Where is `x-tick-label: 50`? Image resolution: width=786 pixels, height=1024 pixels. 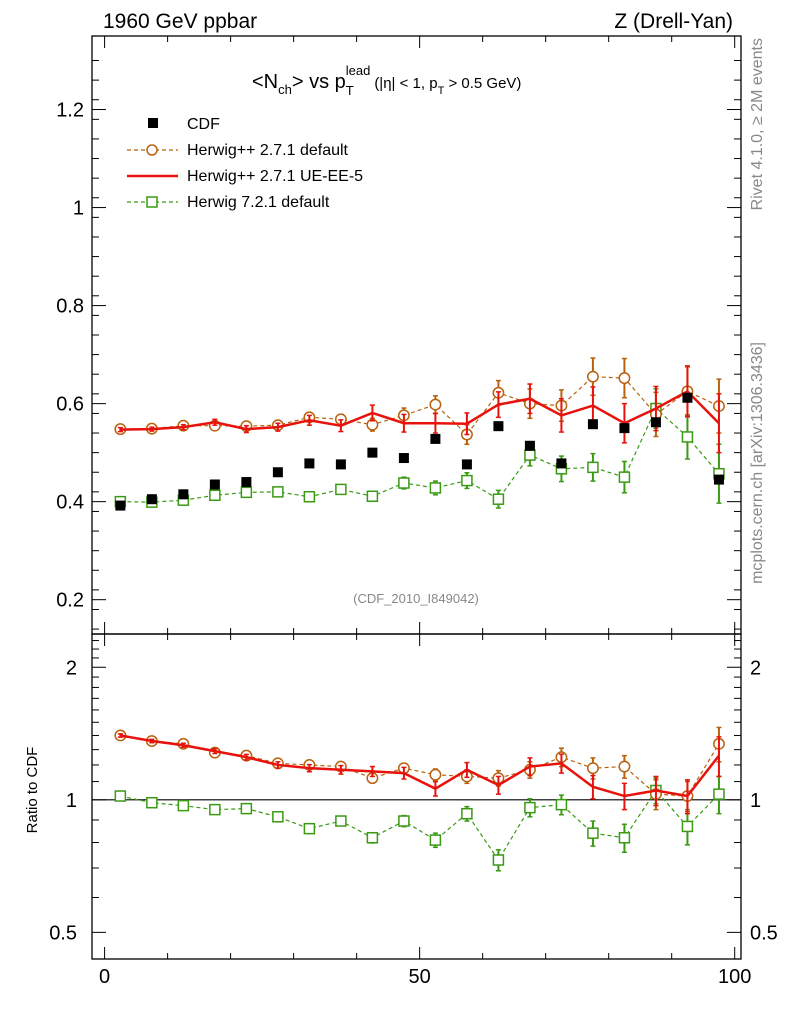 x-tick-label: 50 is located at coordinates (420, 977).